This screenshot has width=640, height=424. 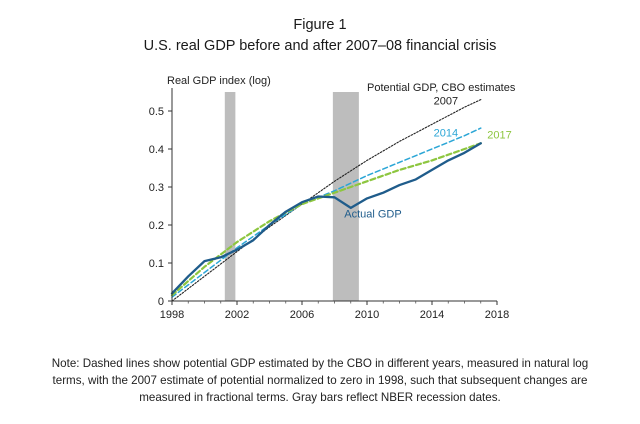 I want to click on annotation-2007: 2007, so click(x=446, y=102).